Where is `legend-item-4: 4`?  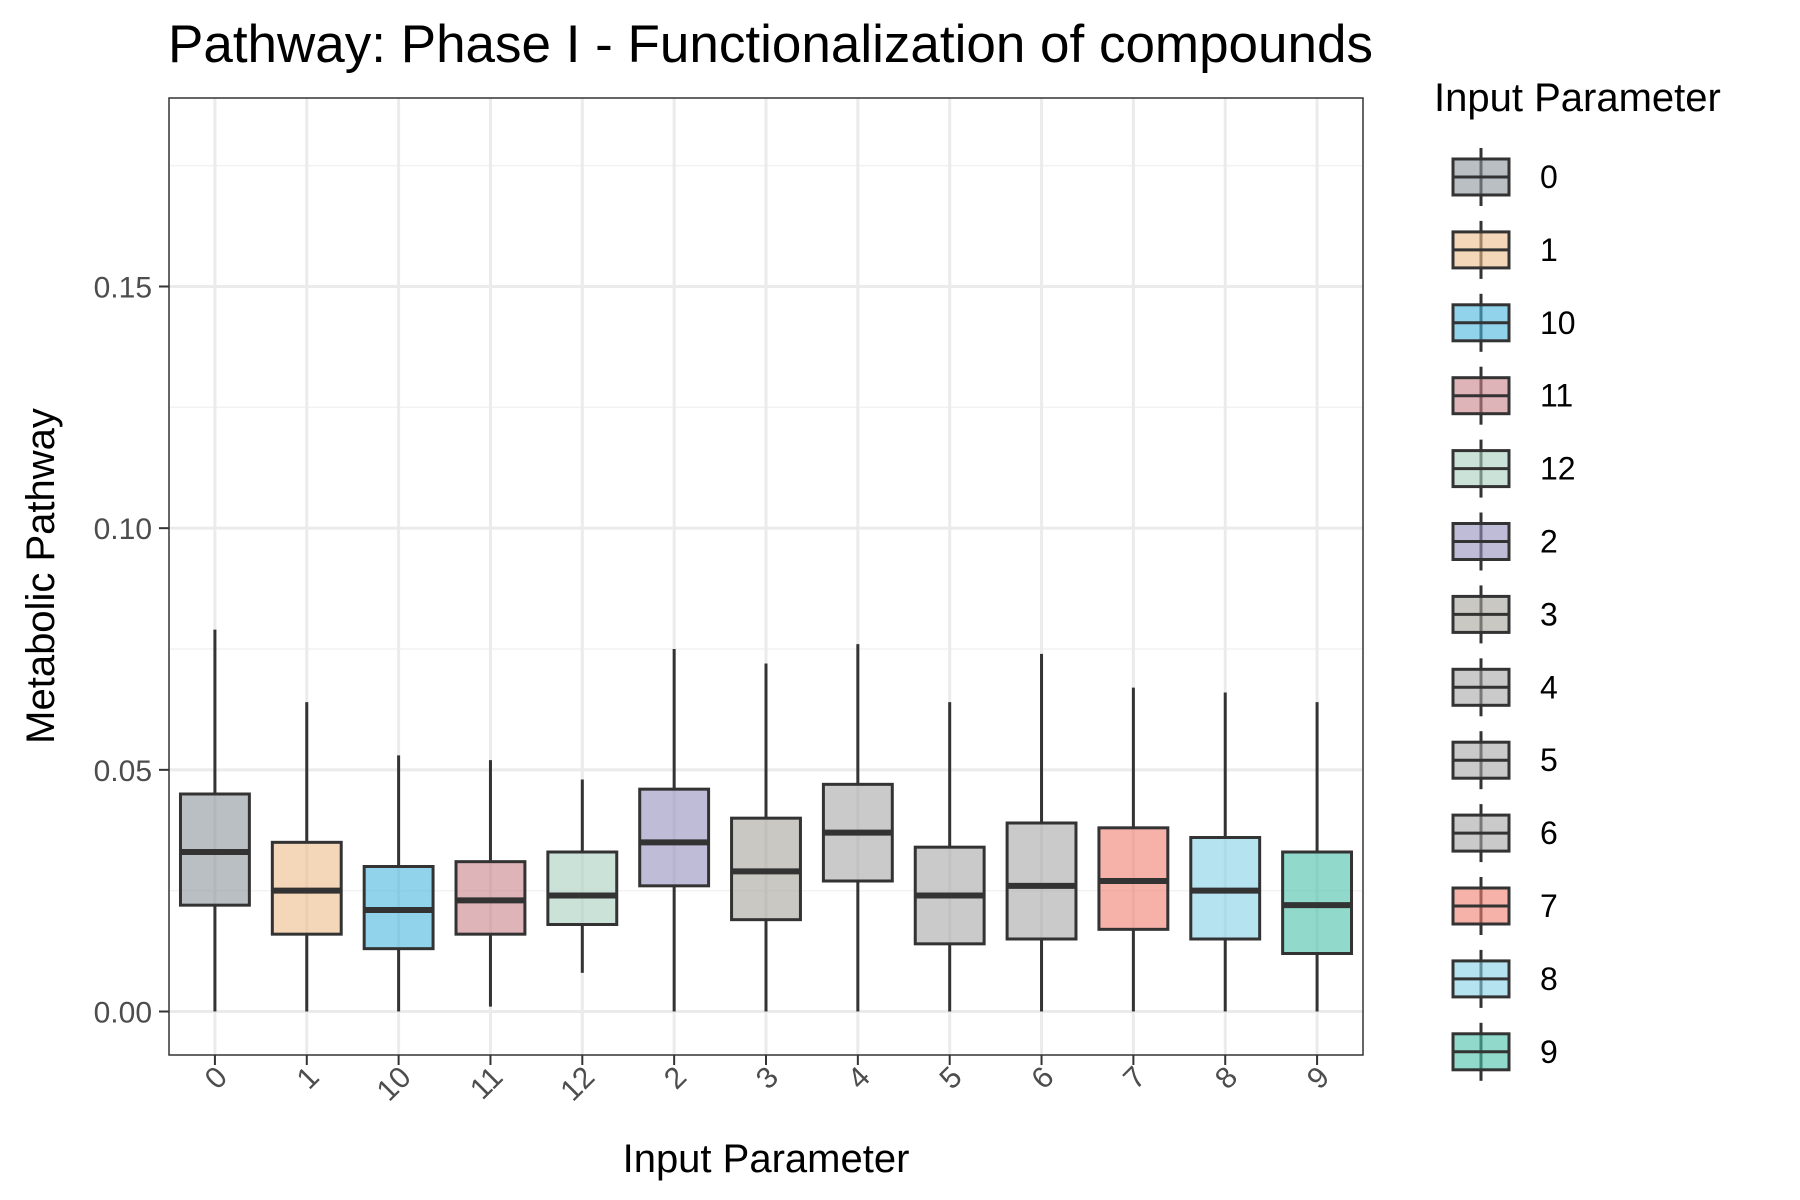
legend-item-4: 4 is located at coordinates (1504, 687).